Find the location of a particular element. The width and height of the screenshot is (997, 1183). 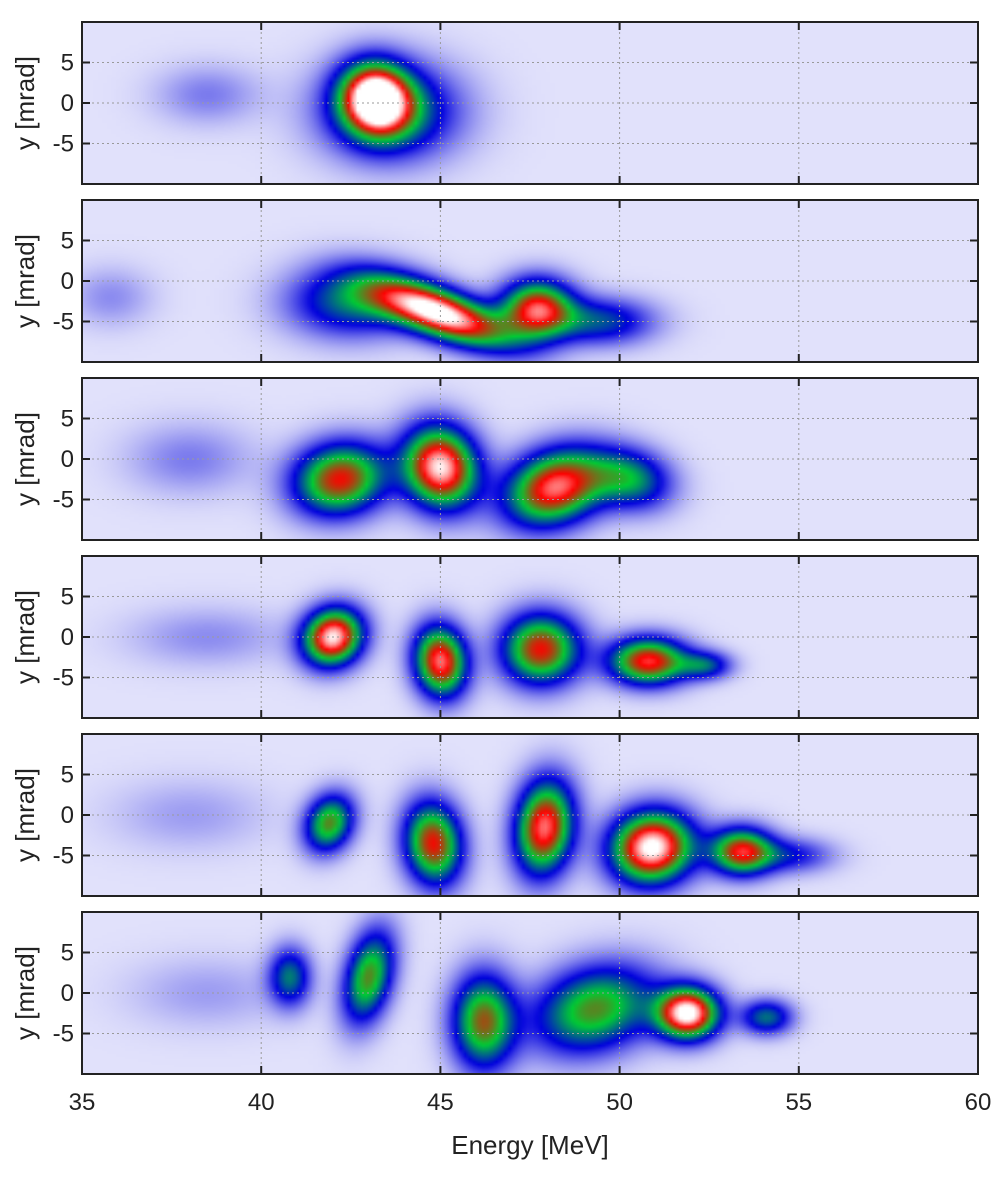

panel-5: 5 0 -5 y [mrad] is located at coordinates (494, 815).